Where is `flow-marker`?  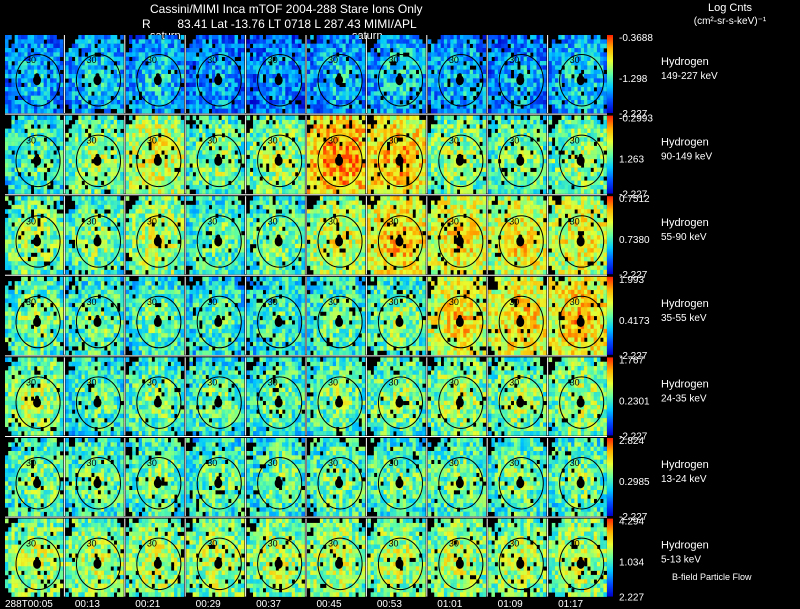
flow-marker is located at coordinates (157, 75).